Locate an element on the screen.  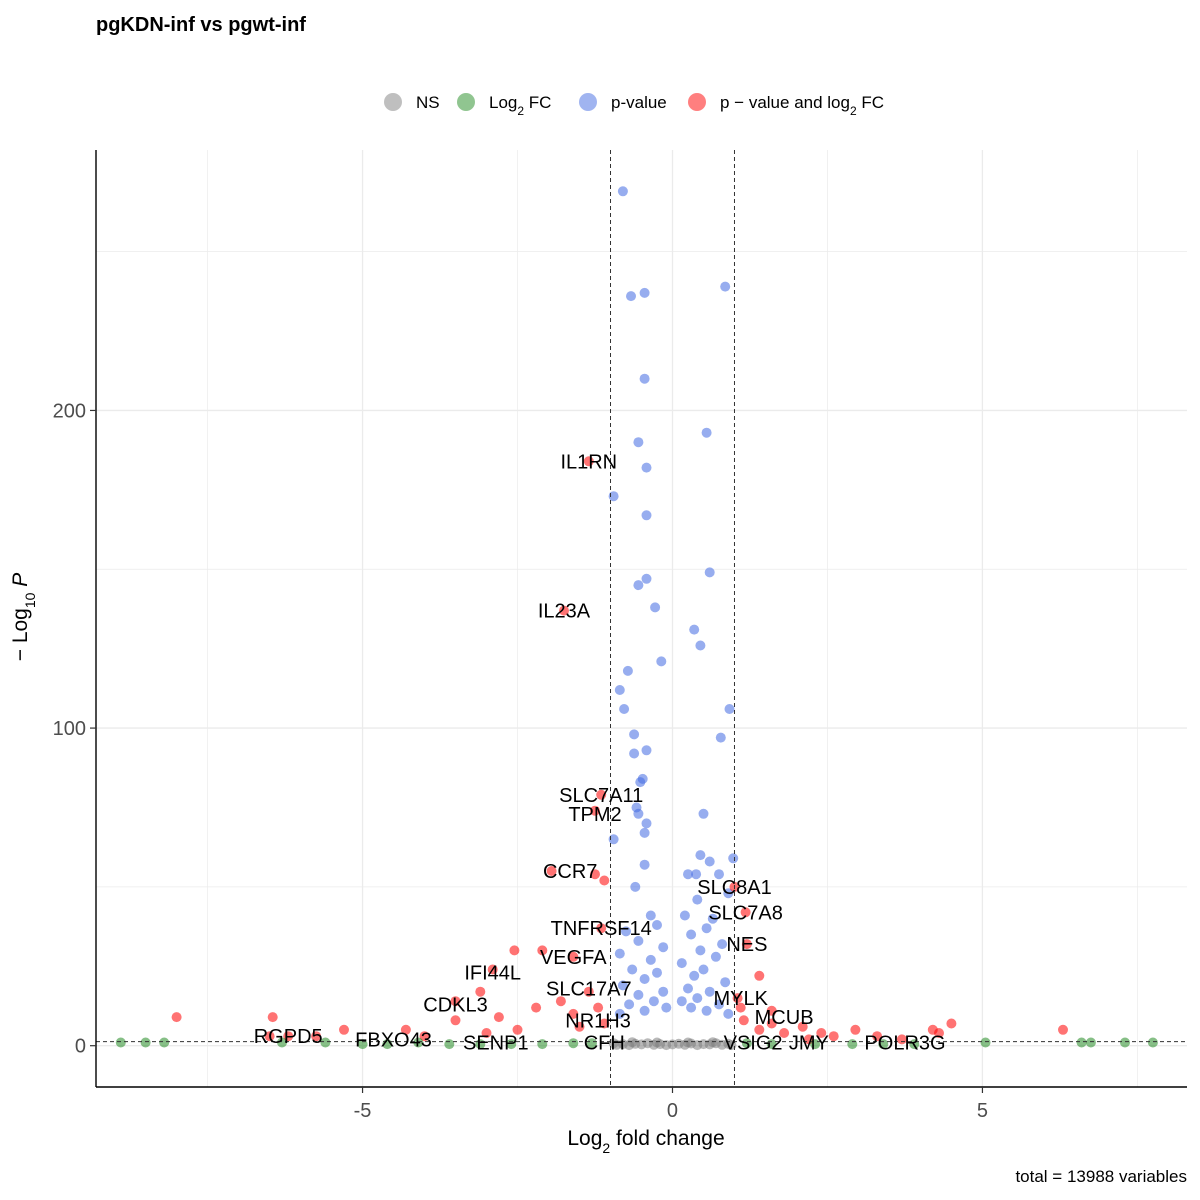
gene-label: VEGFA is located at coordinates (573, 958).